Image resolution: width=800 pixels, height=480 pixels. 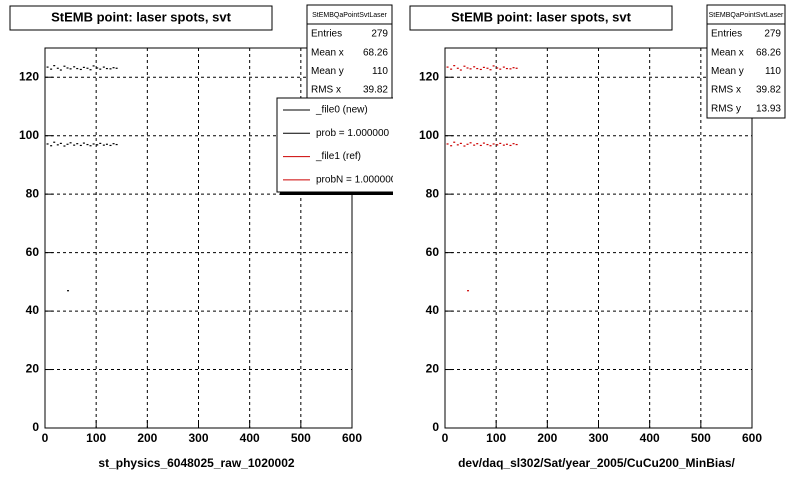 What do you see at coordinates (196, 463) in the screenshot?
I see `x-axis-title: st_physics_6048025_raw_1020002` at bounding box center [196, 463].